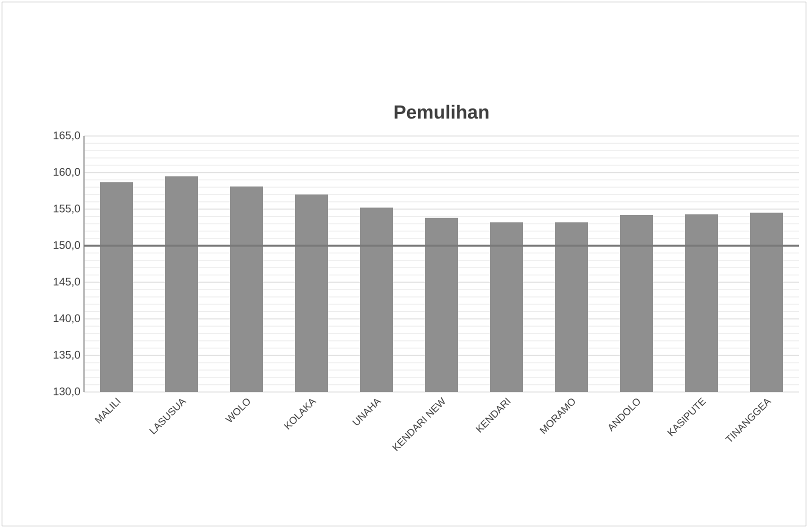 Image resolution: width=808 pixels, height=528 pixels. Describe the element at coordinates (67, 245) in the screenshot. I see `y-tick-label: 150,0` at that location.